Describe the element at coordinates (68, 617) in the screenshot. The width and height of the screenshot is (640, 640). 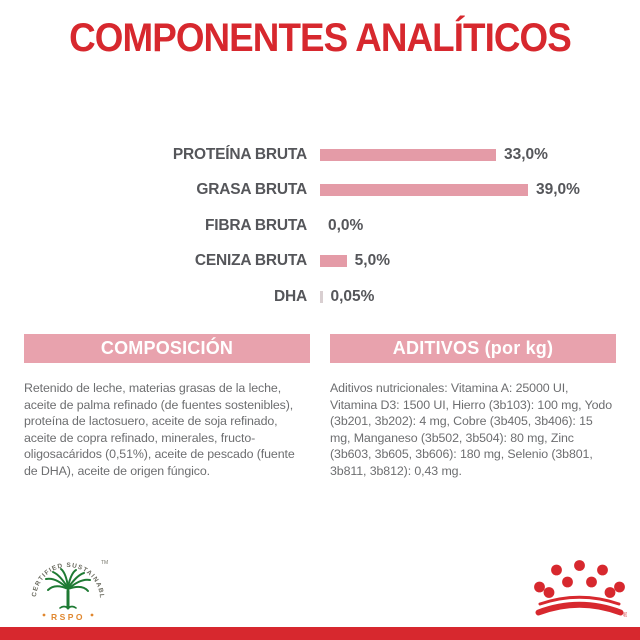
I see `rspo-wordmark: RSPO` at that location.